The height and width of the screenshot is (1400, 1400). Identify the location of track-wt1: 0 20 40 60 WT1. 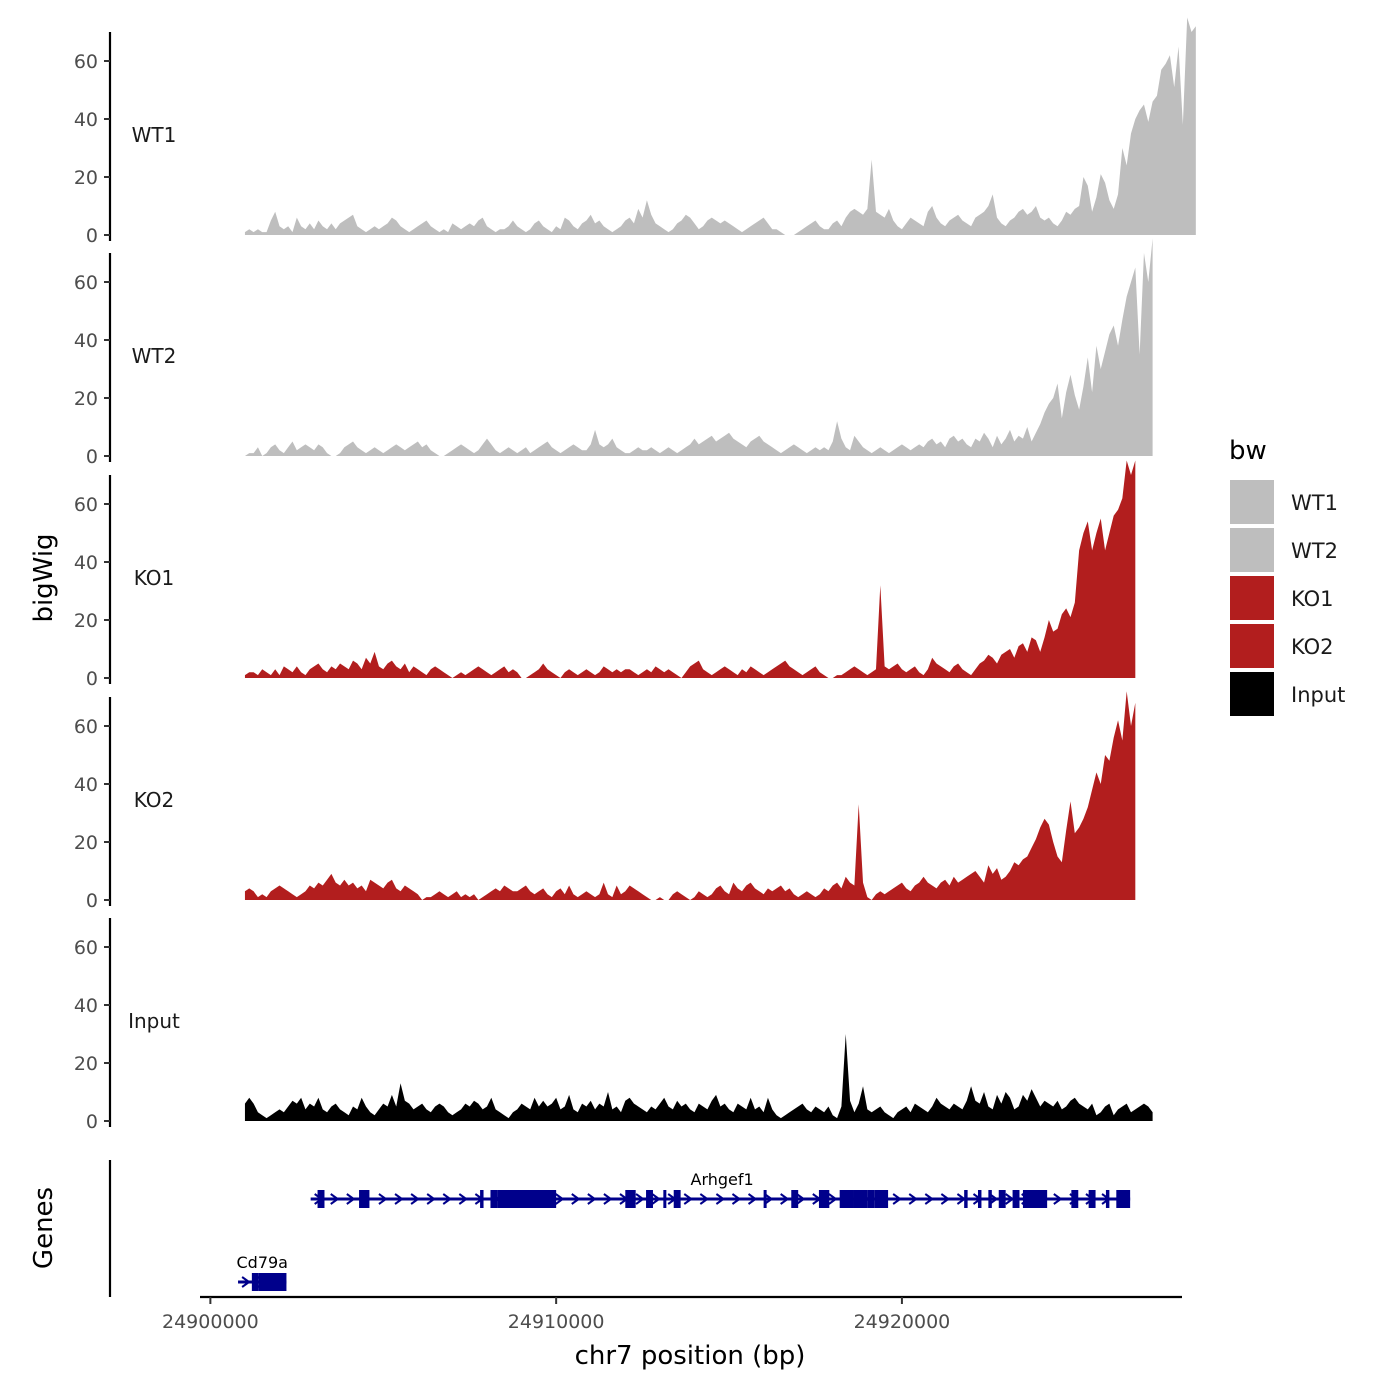
(635, 132).